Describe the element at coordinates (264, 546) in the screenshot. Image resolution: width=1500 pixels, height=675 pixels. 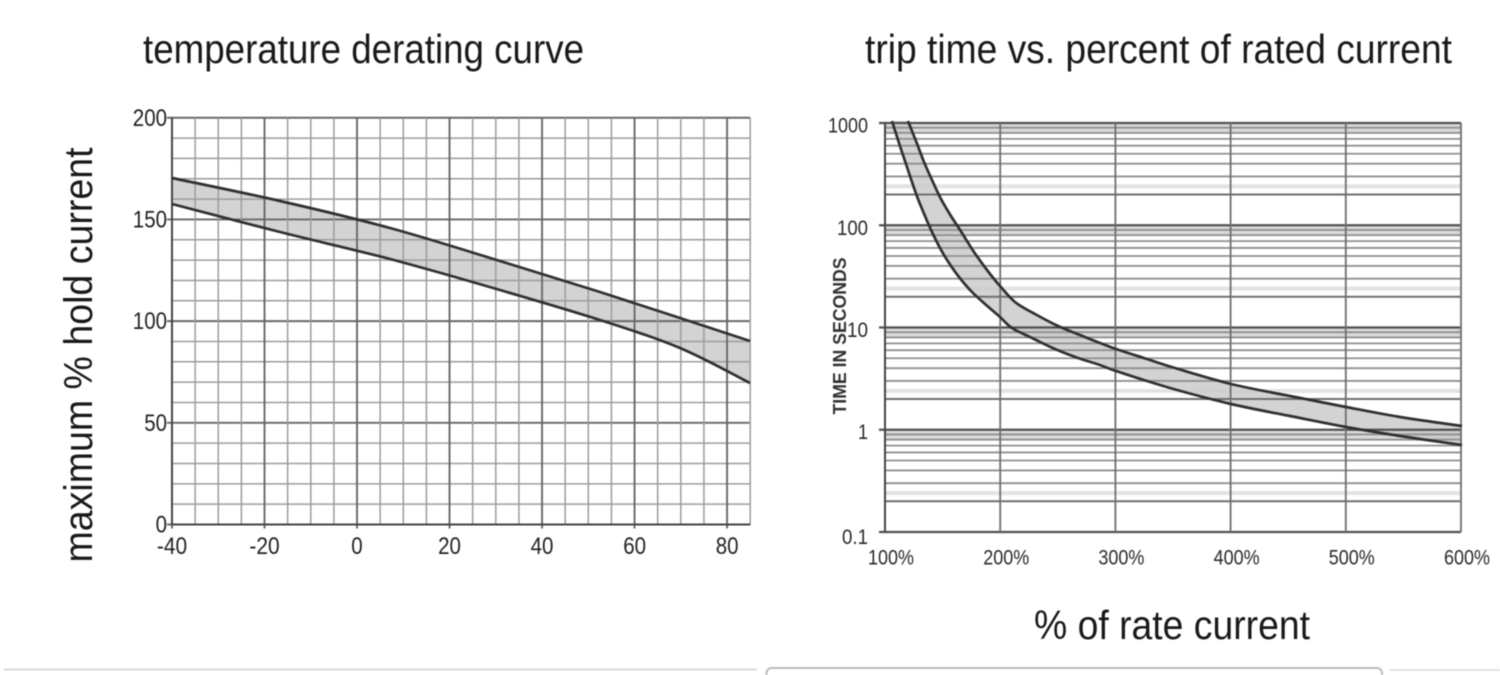
I see `svg-text: -20` at that location.